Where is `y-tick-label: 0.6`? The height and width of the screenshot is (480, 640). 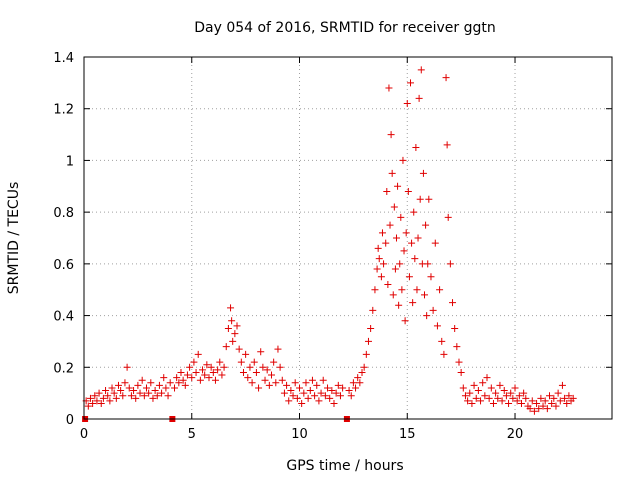
y-tick-label: 0.6 is located at coordinates (63, 265).